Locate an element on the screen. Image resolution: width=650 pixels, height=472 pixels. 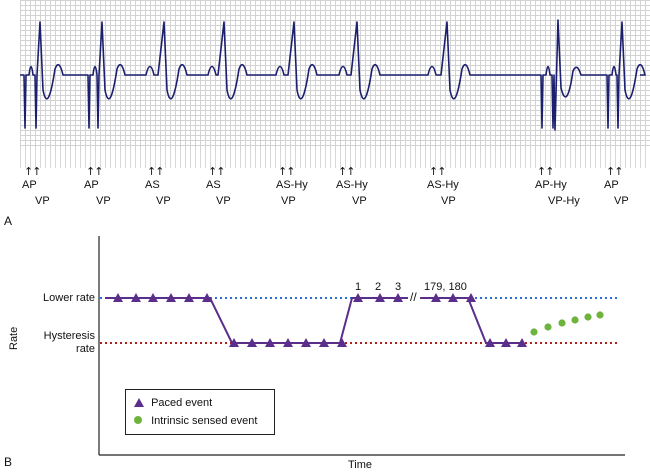
beat-4-arrows: ↑↑ is located at coordinates (216, 171).